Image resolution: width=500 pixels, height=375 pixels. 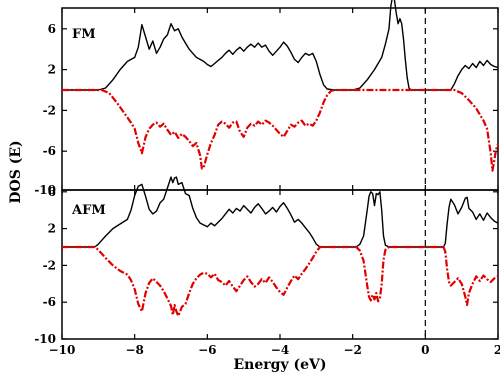 I want to click on afm-y-tick-label: -2, so click(x=49, y=265).